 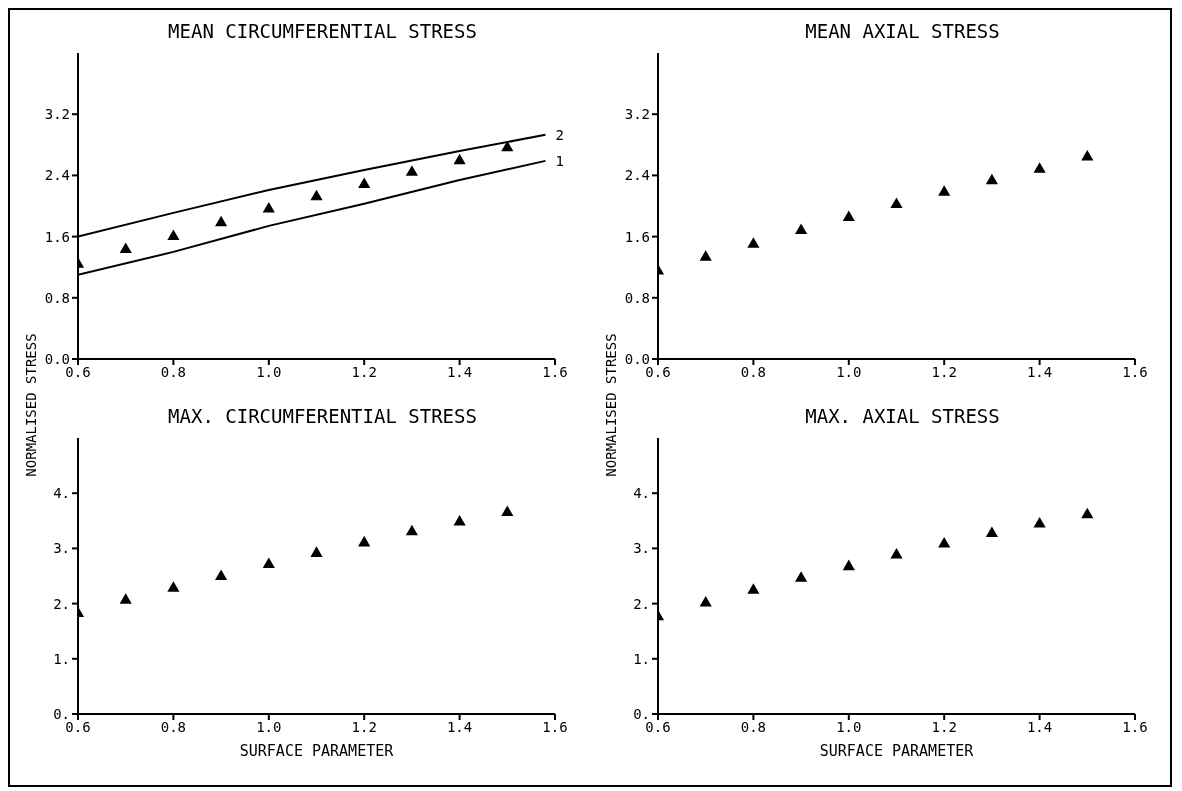 I want to click on chart-title: MAX. CIRCUMFERENTIAL STRESS, so click(x=322, y=416).